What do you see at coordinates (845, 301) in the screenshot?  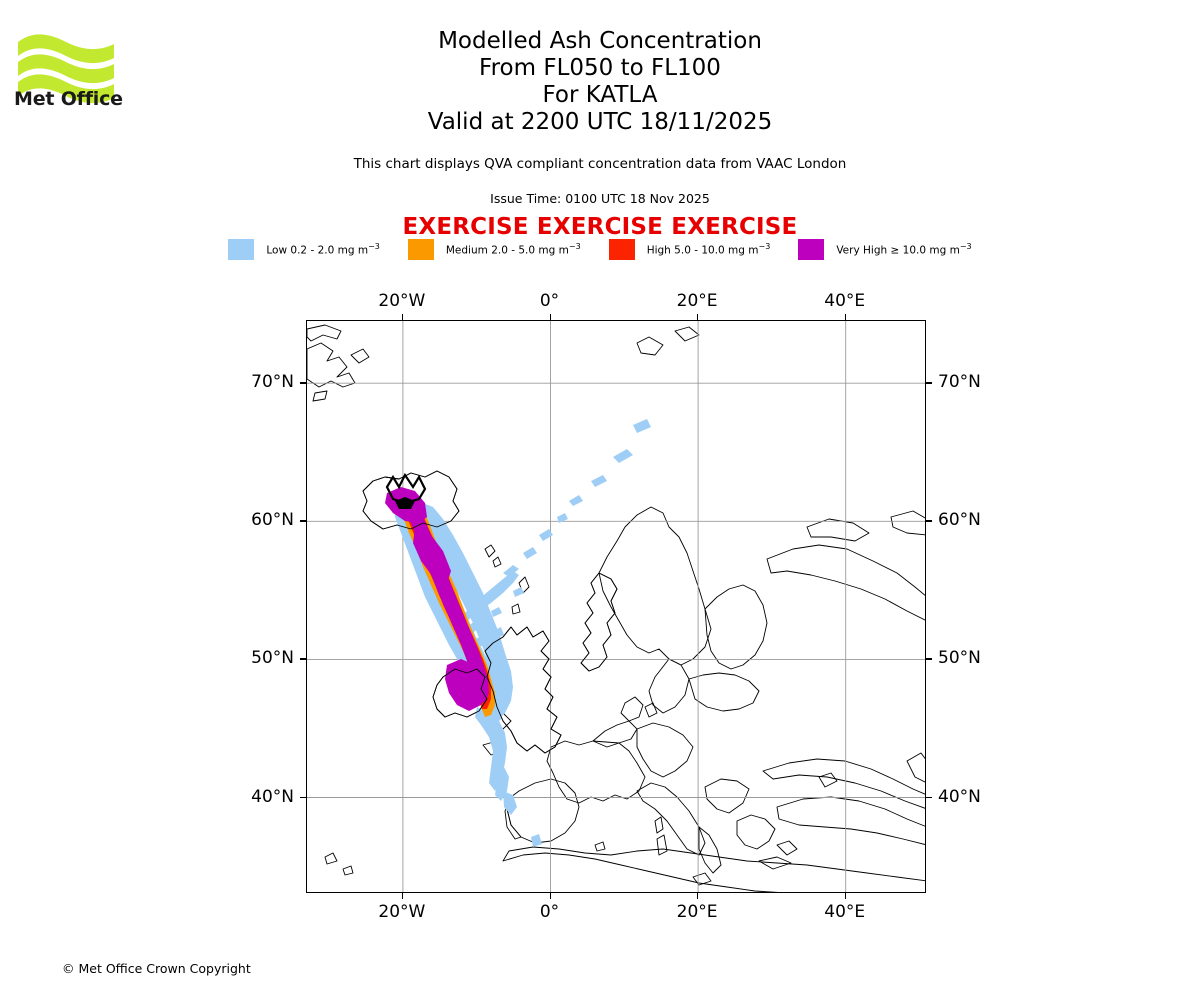 I see `axis-label-lon-40e-top: 40°E` at bounding box center [845, 301].